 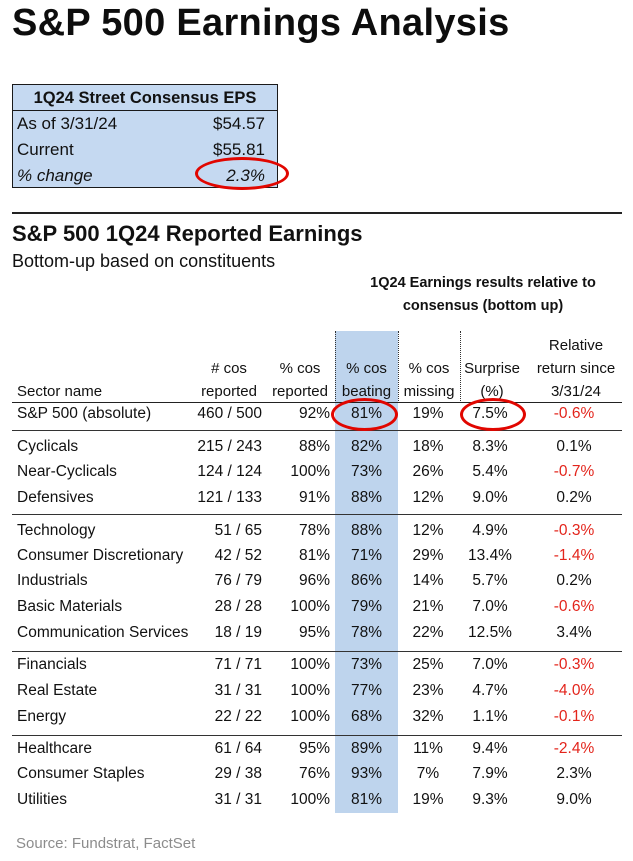 What do you see at coordinates (245, 175) in the screenshot?
I see `eps-value: 2.3%` at bounding box center [245, 175].